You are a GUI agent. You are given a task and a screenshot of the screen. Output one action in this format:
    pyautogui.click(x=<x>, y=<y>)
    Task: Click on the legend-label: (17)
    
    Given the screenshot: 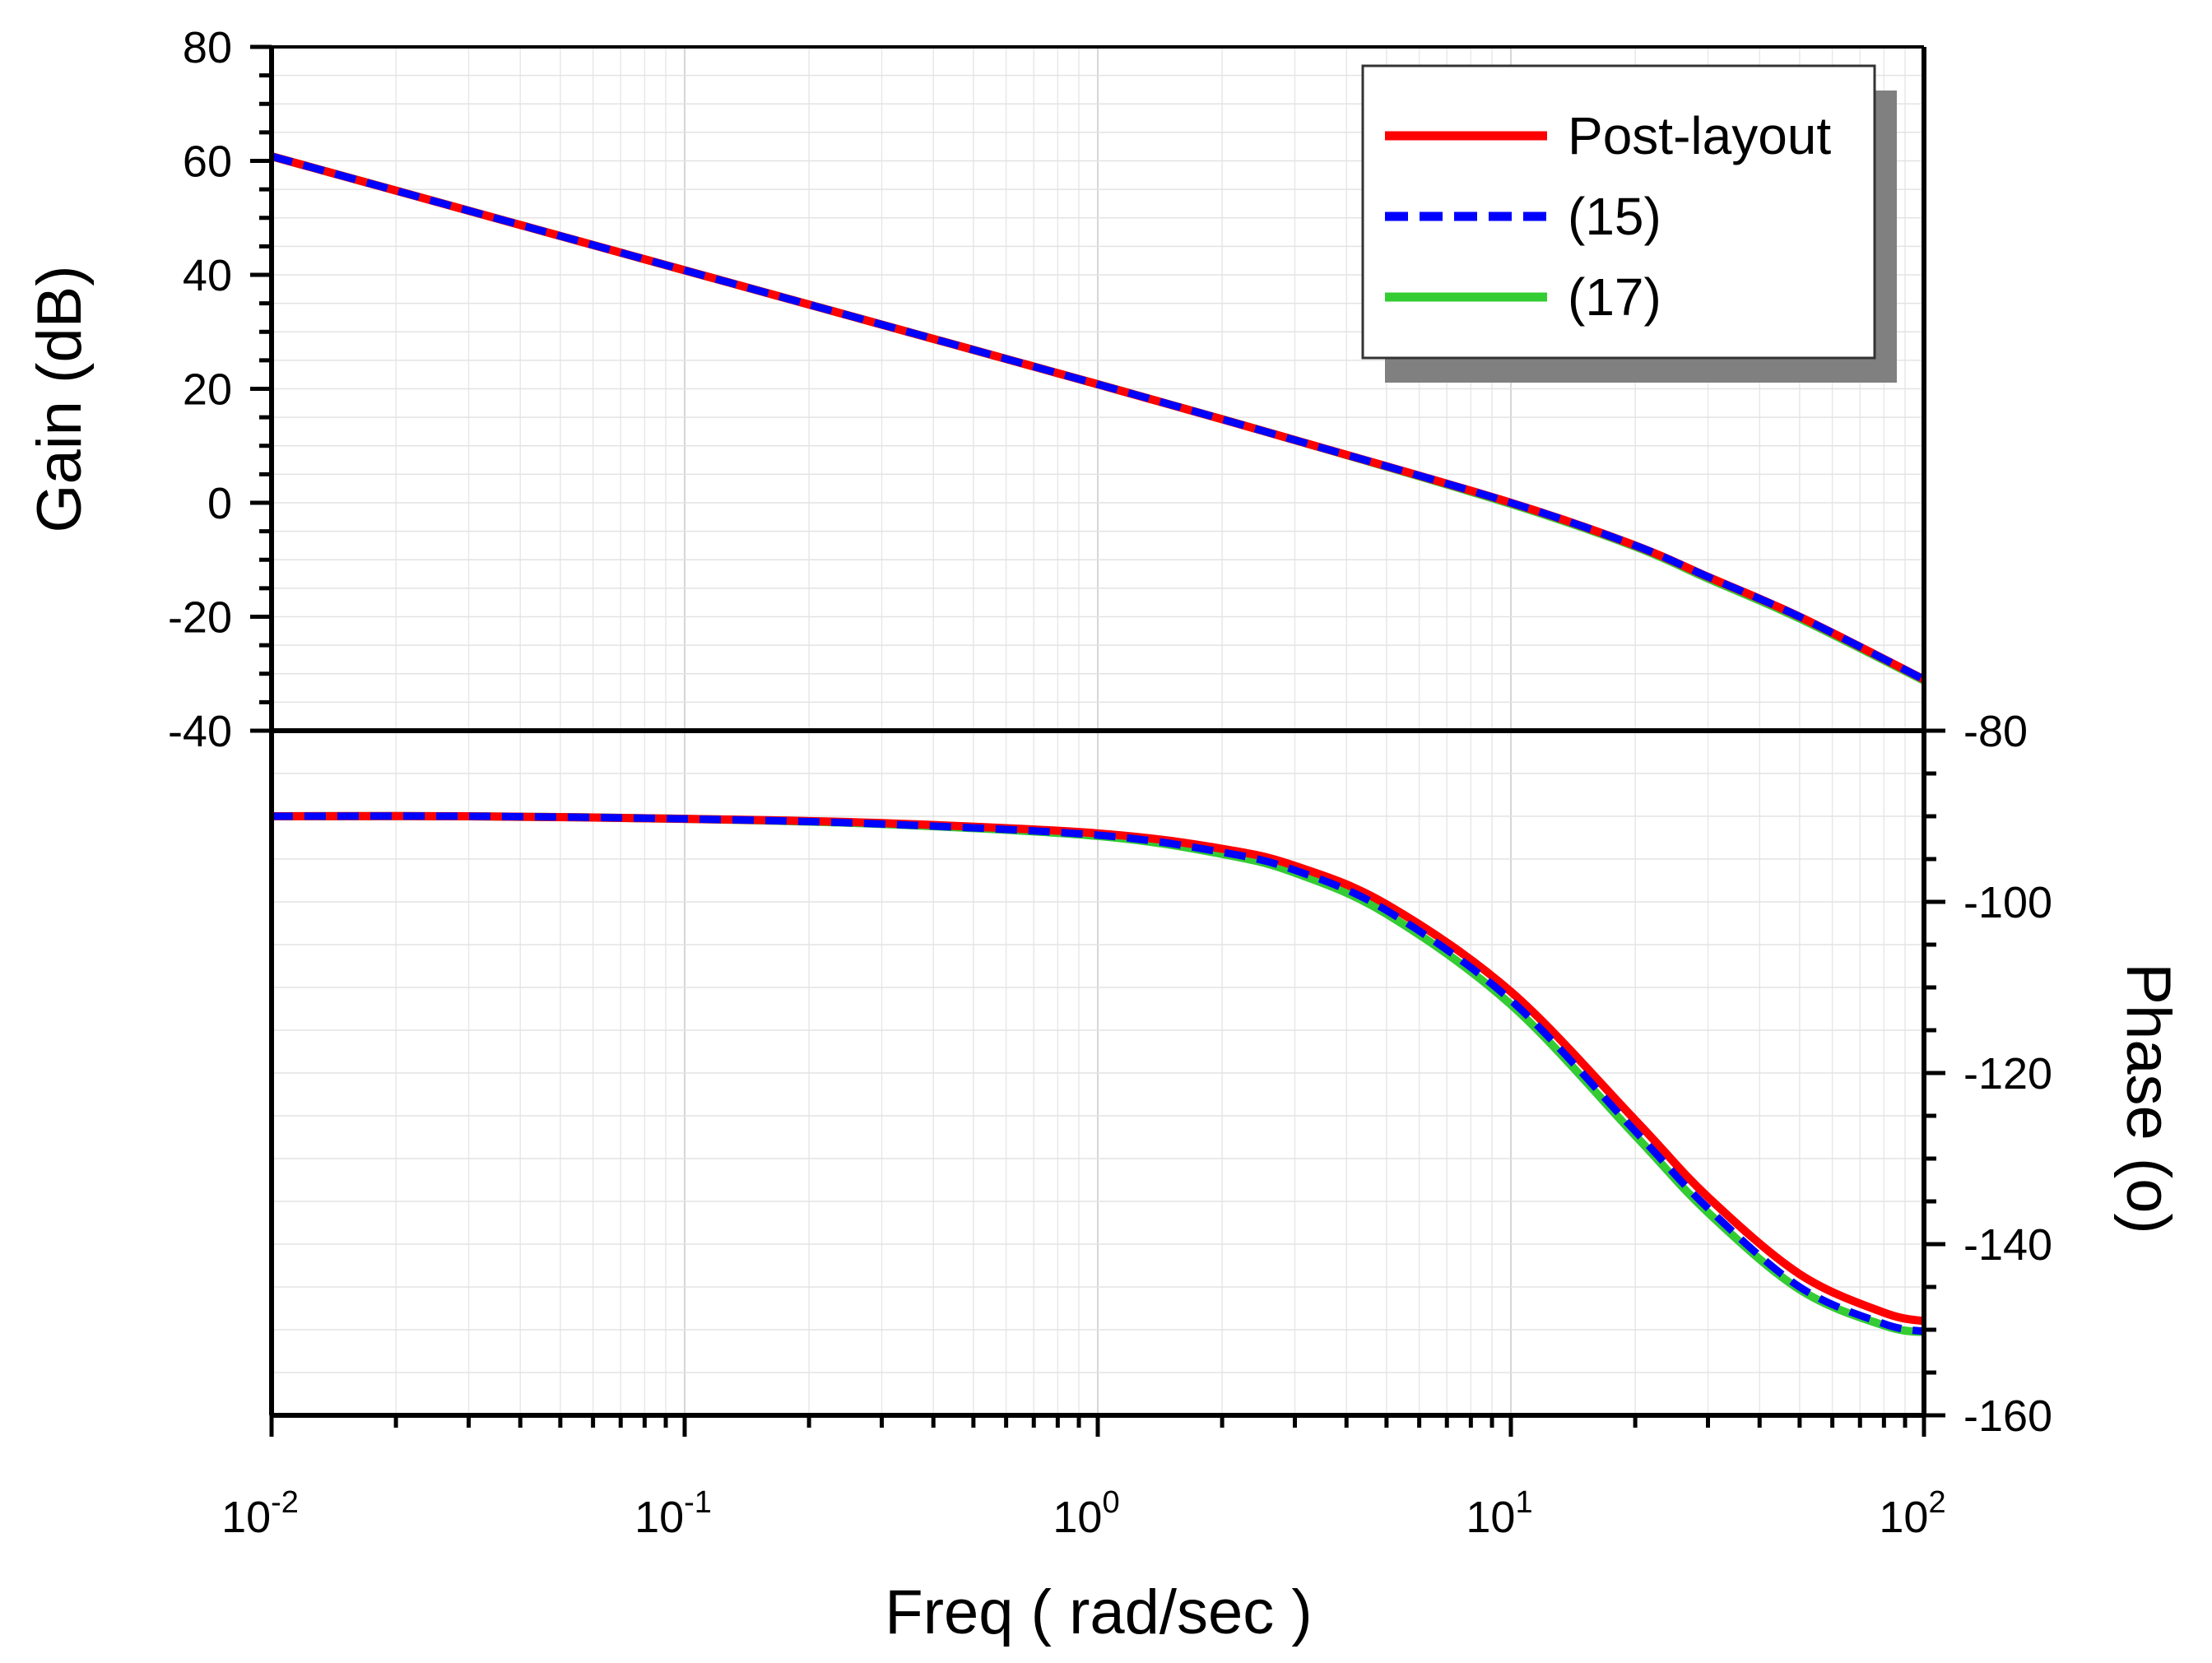 What is the action you would take?
    pyautogui.click(x=1614, y=297)
    